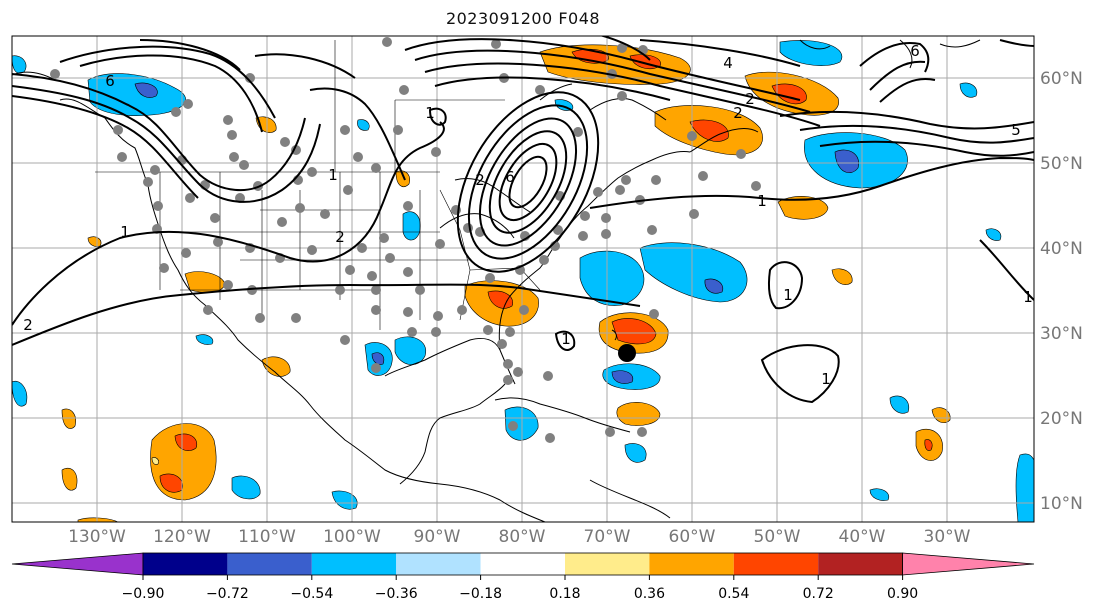 The height and width of the screenshot is (613, 1102). I want to click on longitude-label: 80°W, so click(522, 537).